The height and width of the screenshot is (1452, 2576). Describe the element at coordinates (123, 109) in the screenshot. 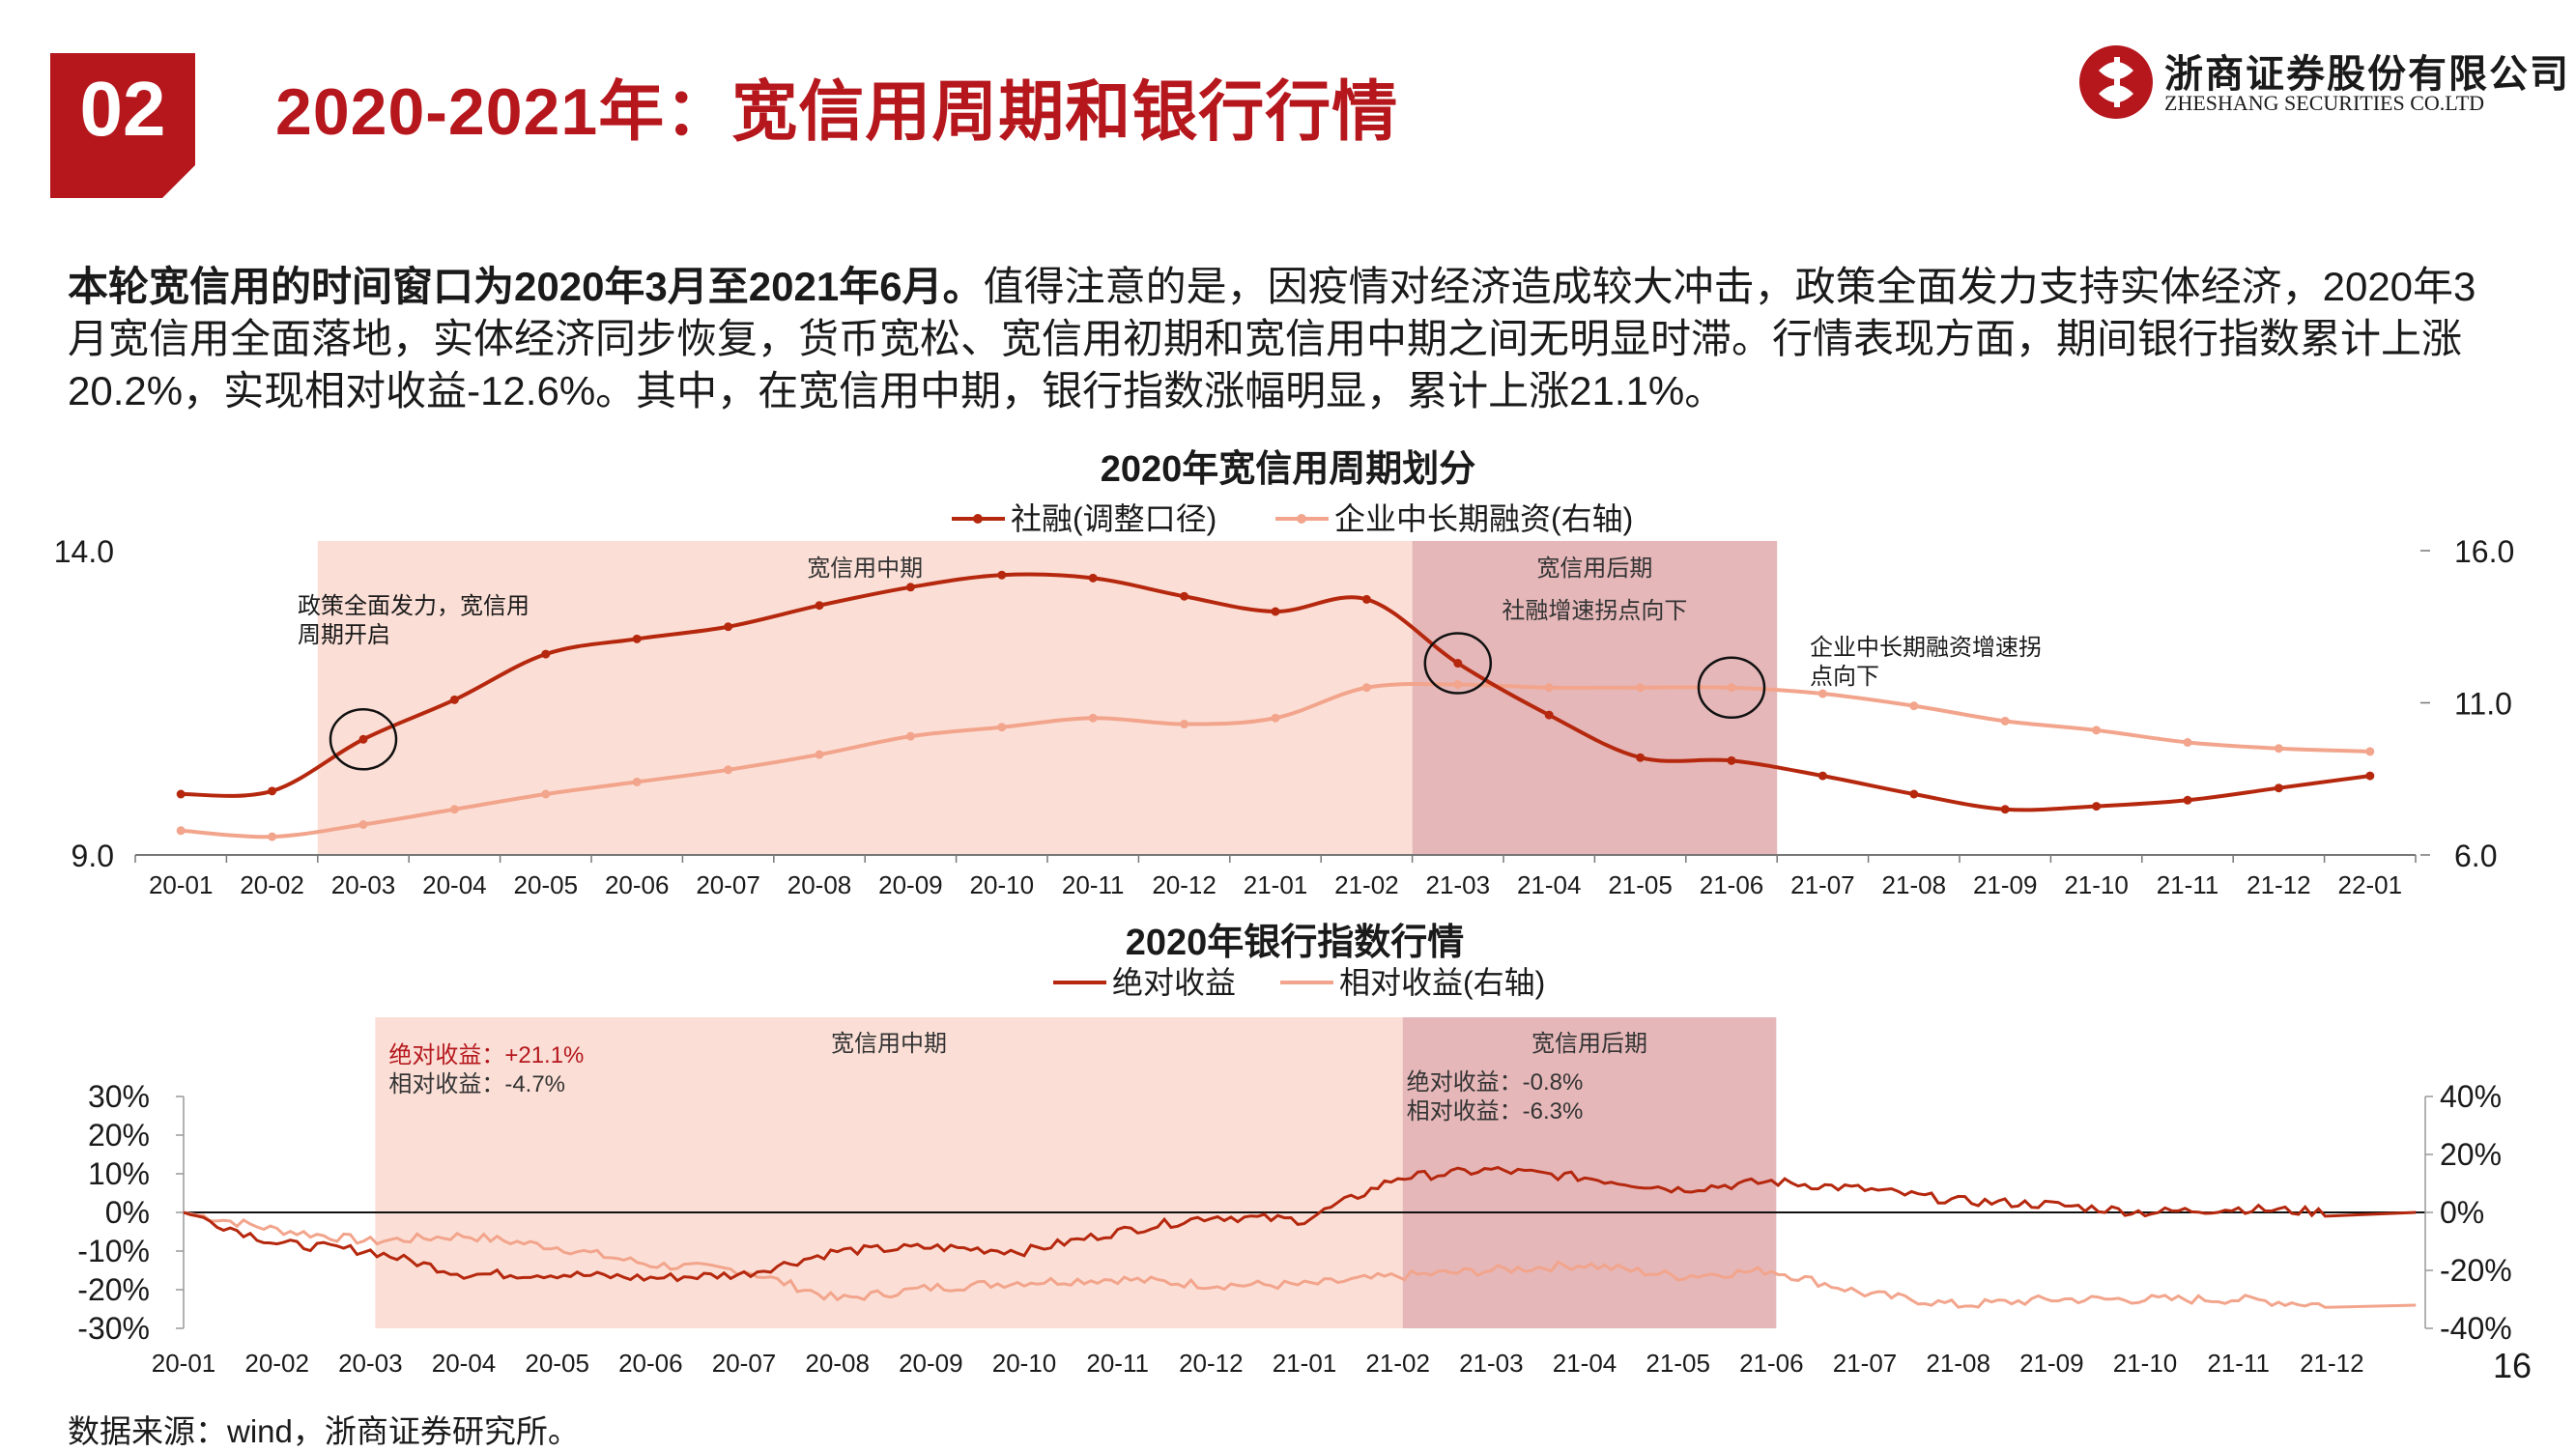

I see `section-number: 02` at that location.